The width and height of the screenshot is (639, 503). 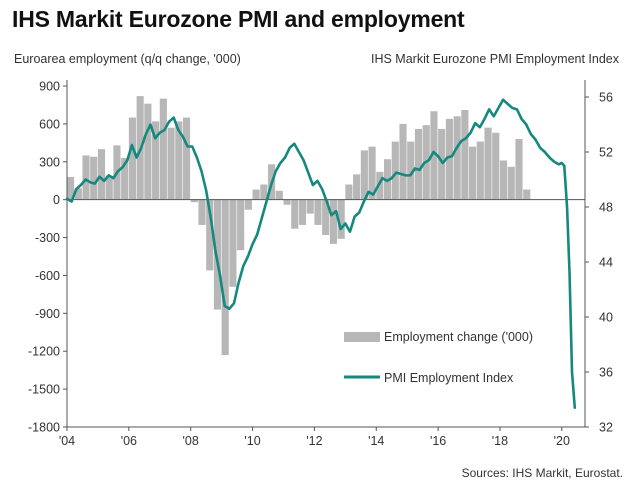 I want to click on chart-title: IHS Markit Eurozone PMI and employment, so click(x=238, y=19).